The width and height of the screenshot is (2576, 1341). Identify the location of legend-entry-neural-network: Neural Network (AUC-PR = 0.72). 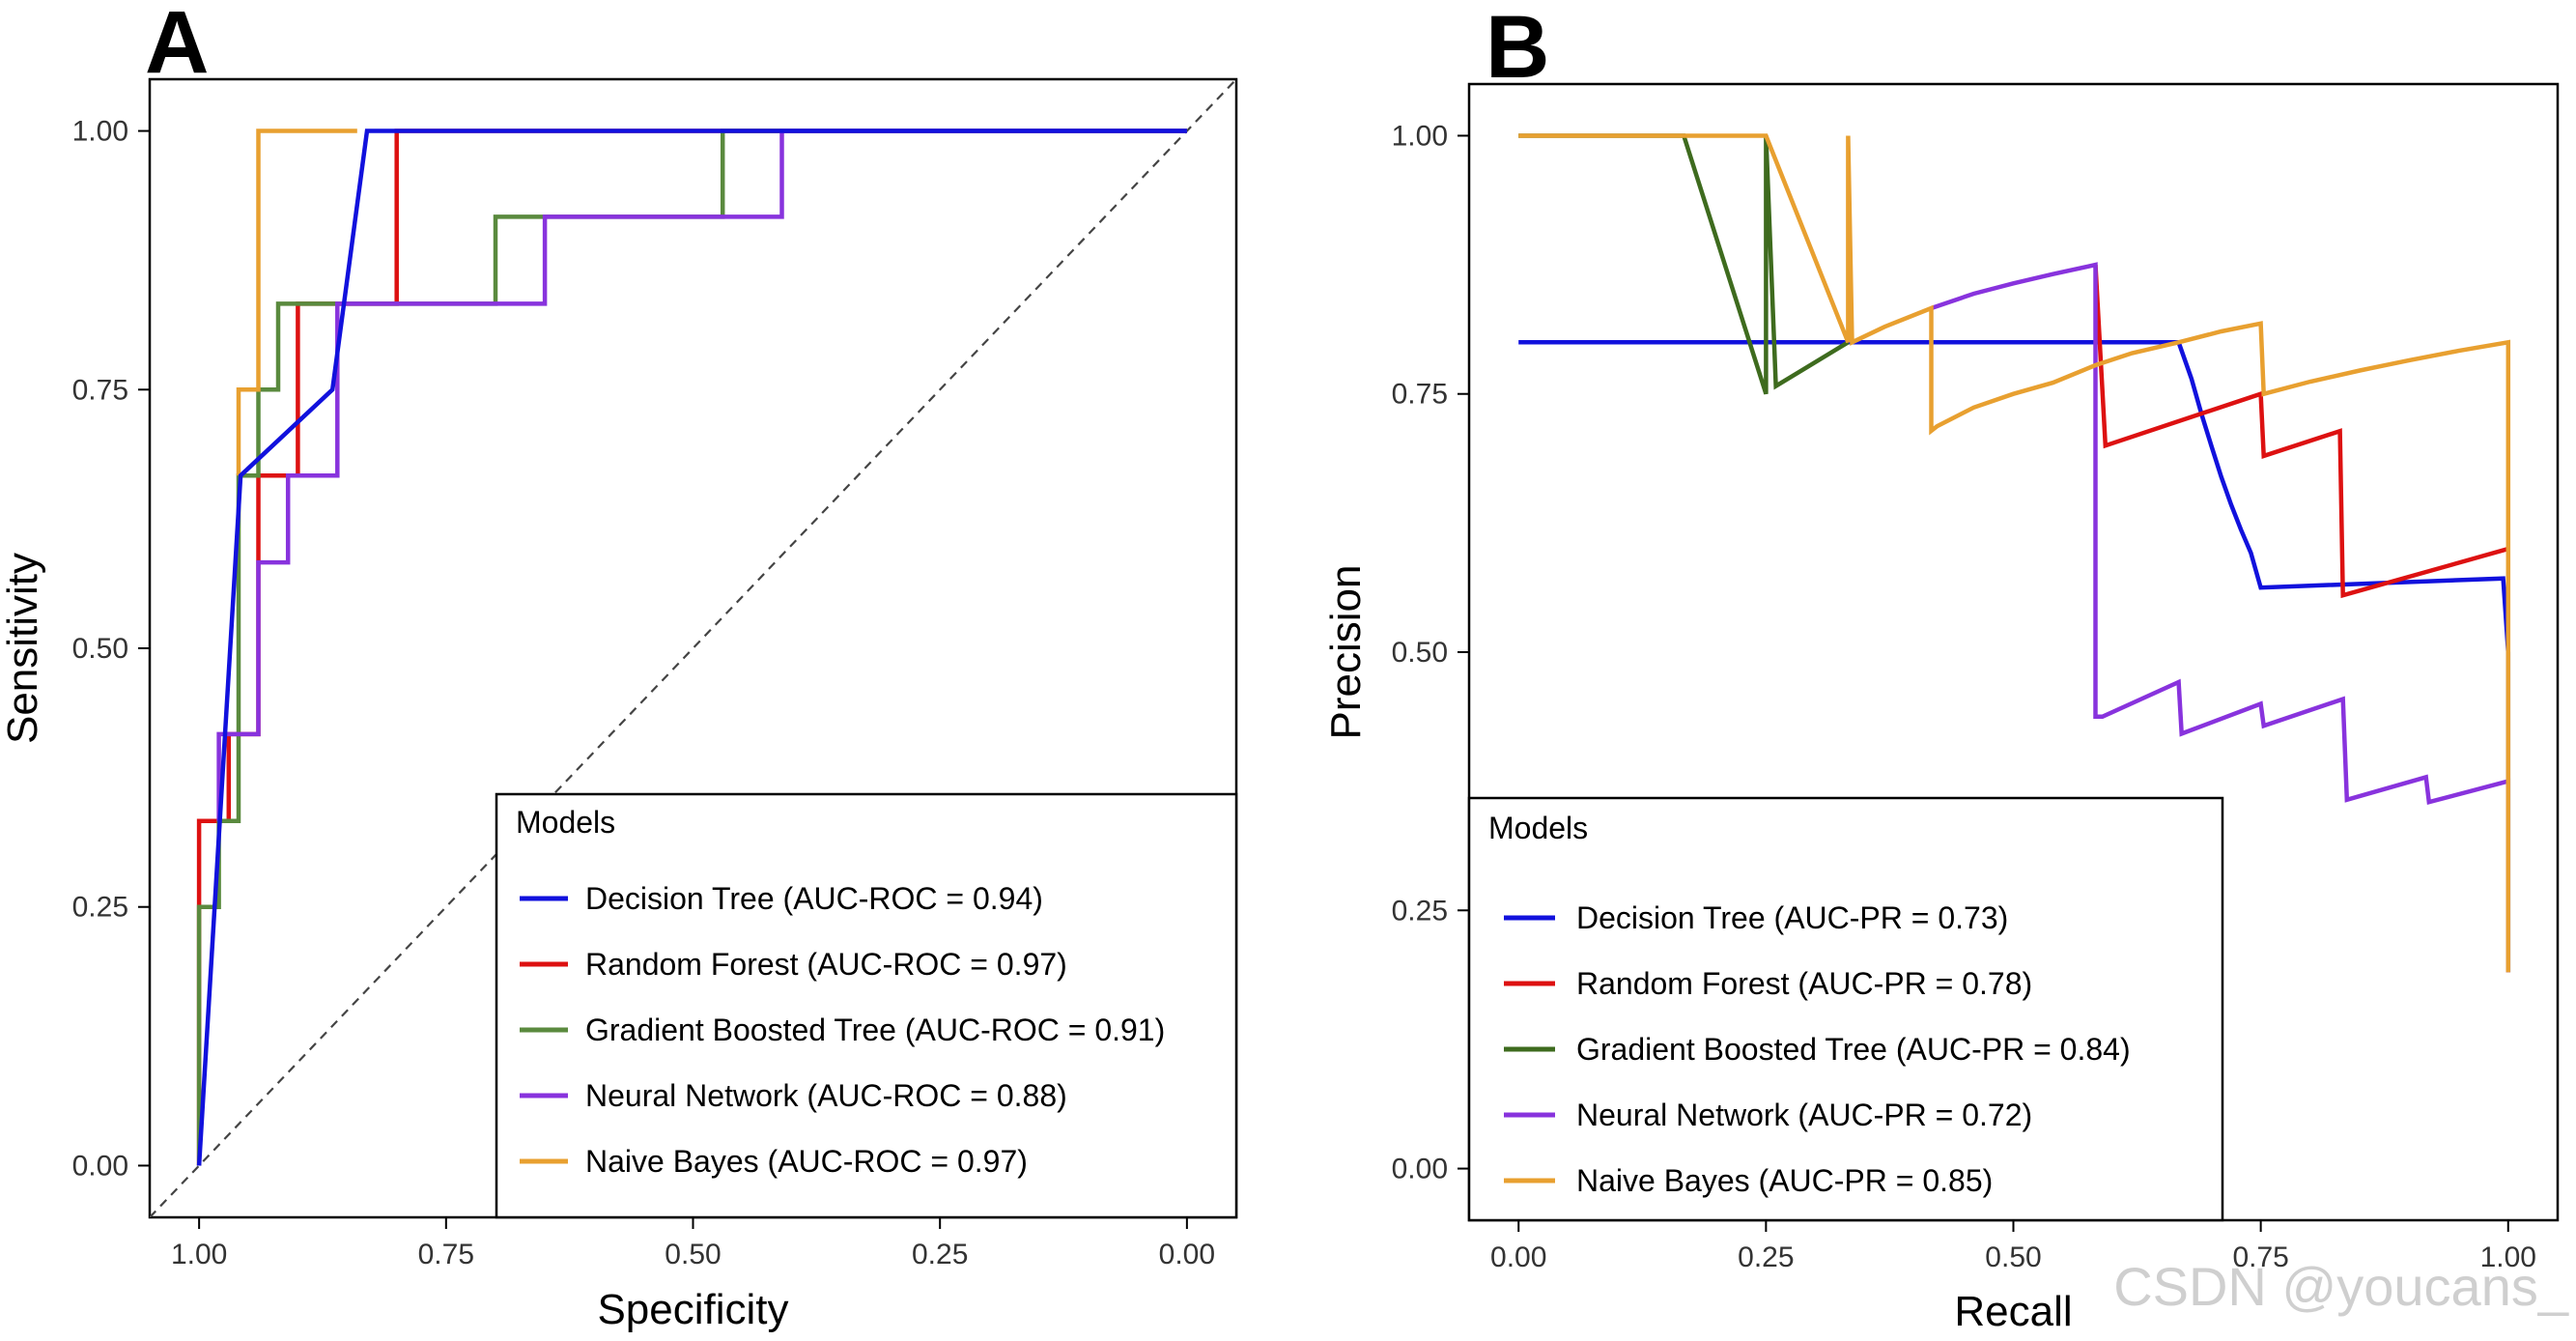
(1804, 1115).